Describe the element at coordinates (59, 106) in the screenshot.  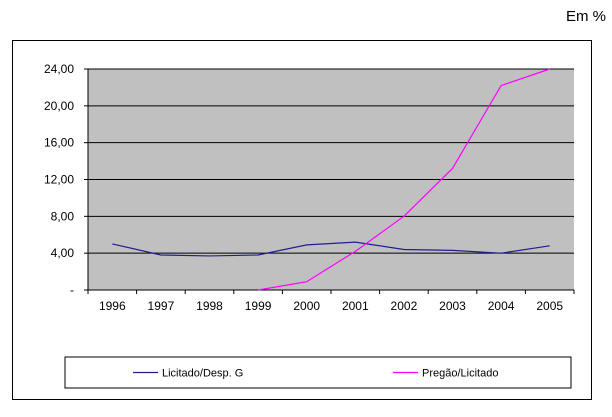
I see `y-tick-label: 20,00` at that location.